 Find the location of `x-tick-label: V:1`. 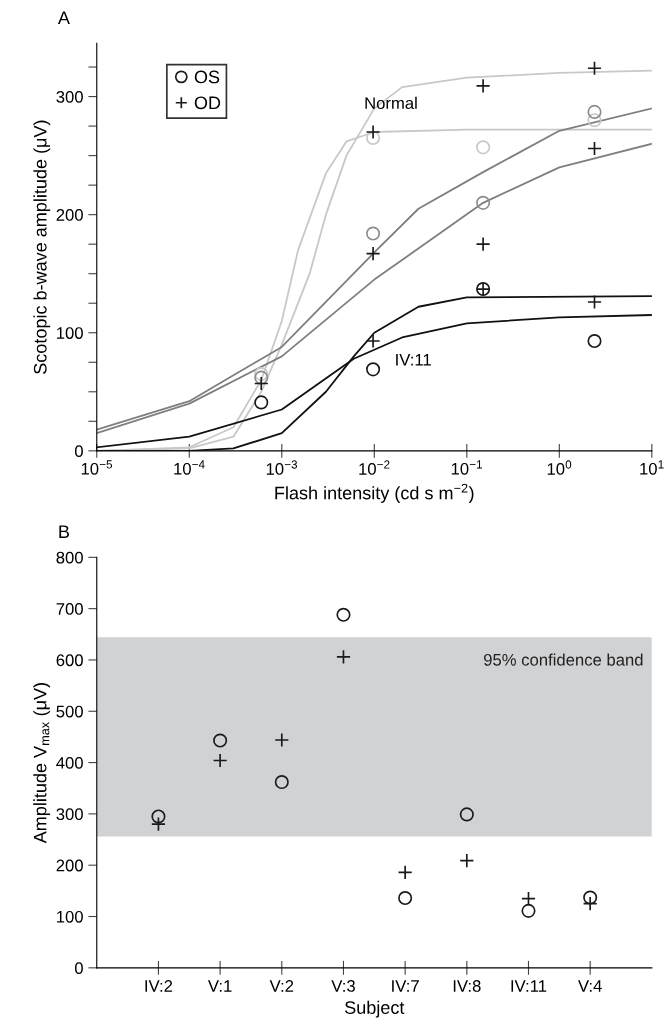

x-tick-label: V:1 is located at coordinates (219, 986).